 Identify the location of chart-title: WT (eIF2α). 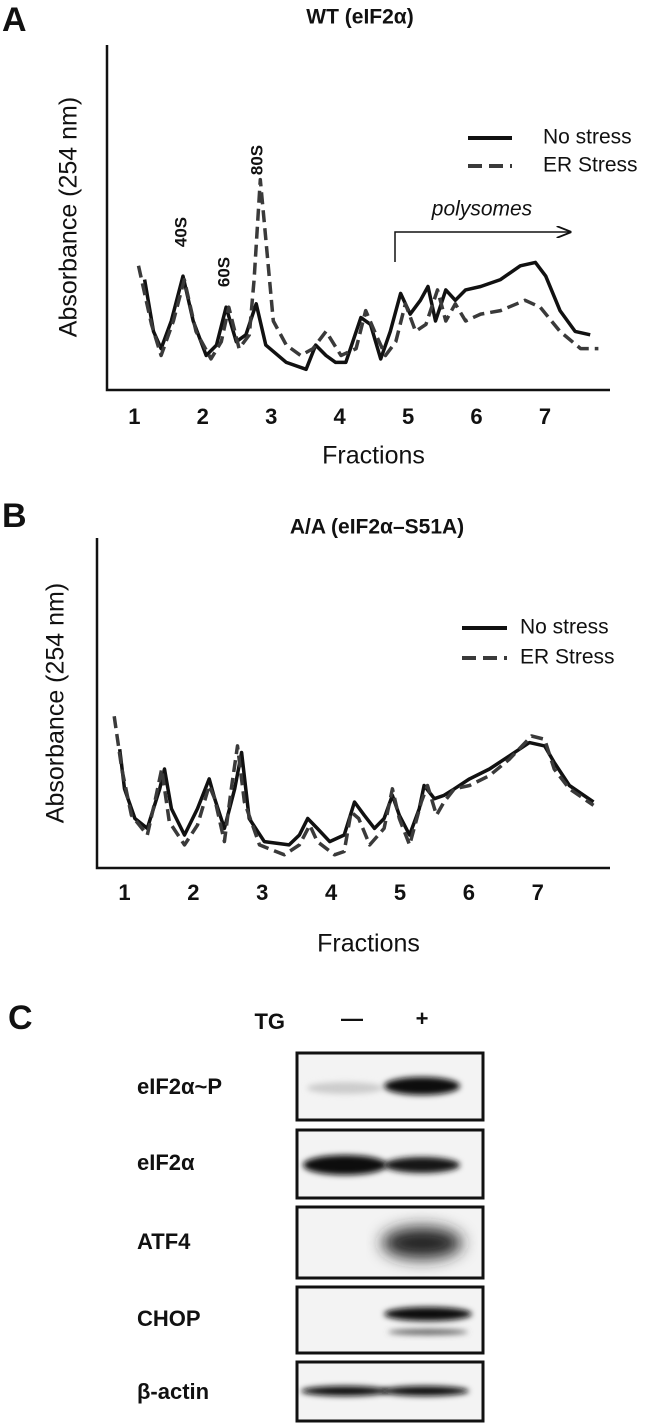
(359, 17).